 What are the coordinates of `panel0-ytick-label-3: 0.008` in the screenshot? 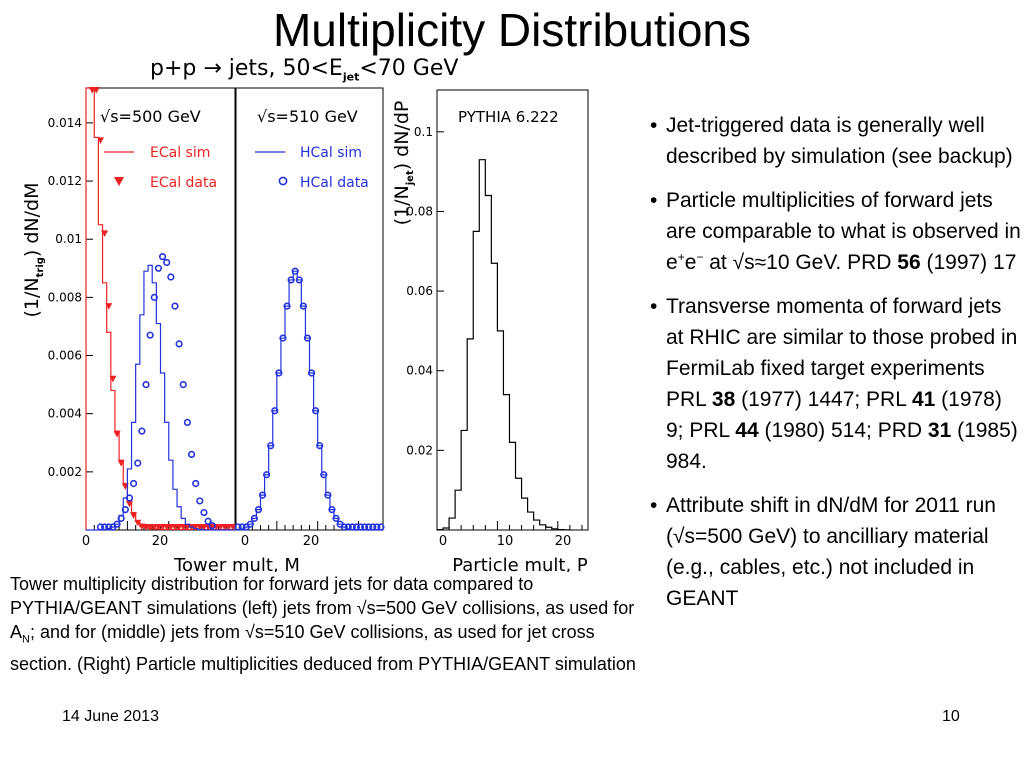 It's located at (65, 297).